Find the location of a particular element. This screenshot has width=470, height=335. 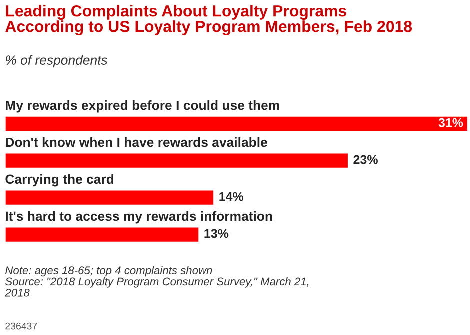

text: Note: ages 18-65; top 4 complaints shown Source: "2018 Loyalty Program Consumer Survey," March 21, 2018 is located at coordinates (157, 281).